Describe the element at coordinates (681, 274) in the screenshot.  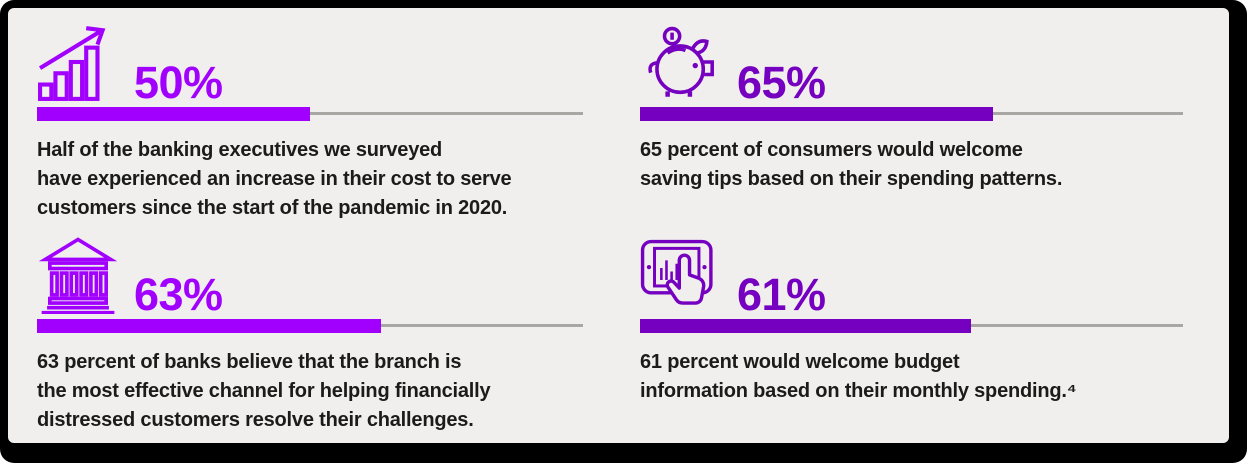
I see `tablet-touch-icon` at that location.